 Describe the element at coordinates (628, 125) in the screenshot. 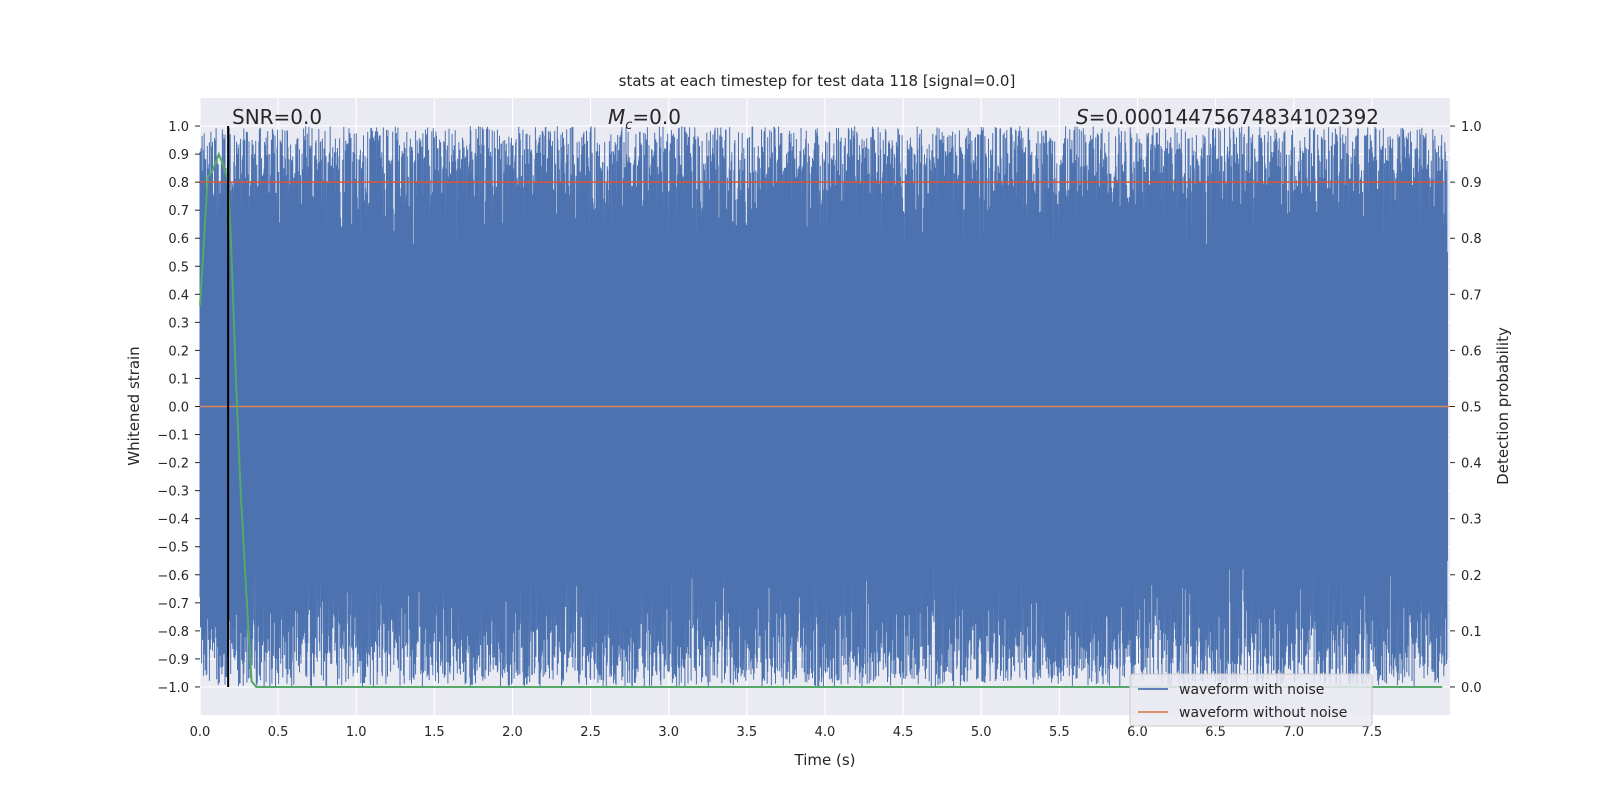

I see `chirp-mass-subscript: c` at that location.